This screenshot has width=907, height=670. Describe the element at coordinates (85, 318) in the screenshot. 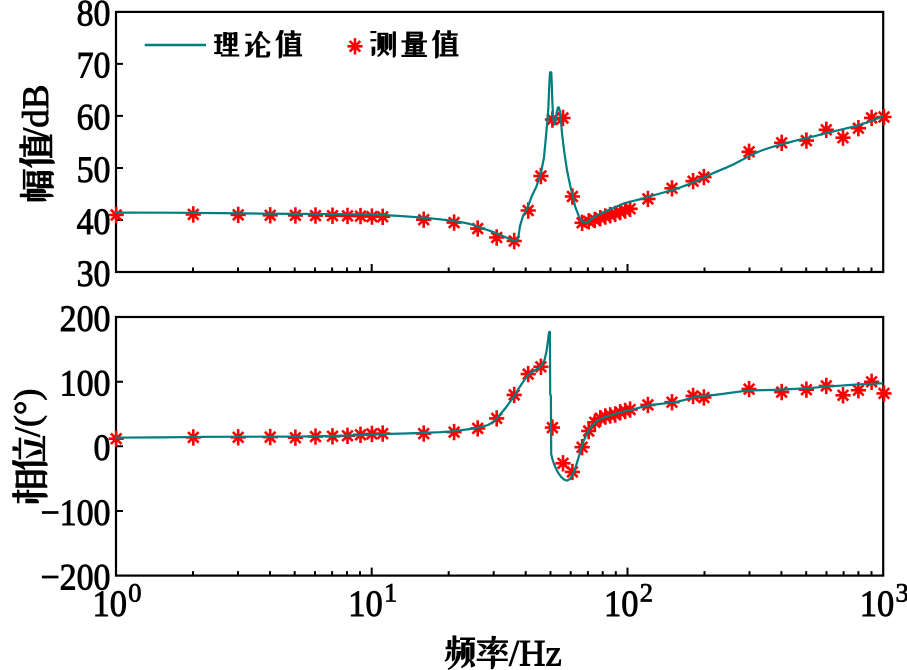

I see `svg-text: 200` at that location.